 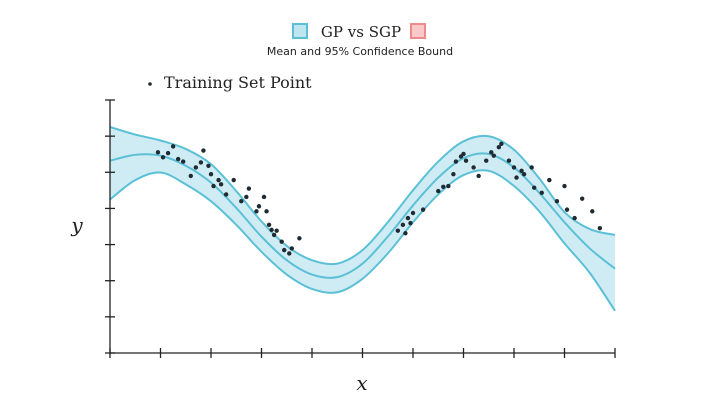 I want to click on legend-sgp-swatch, so click(x=418, y=31).